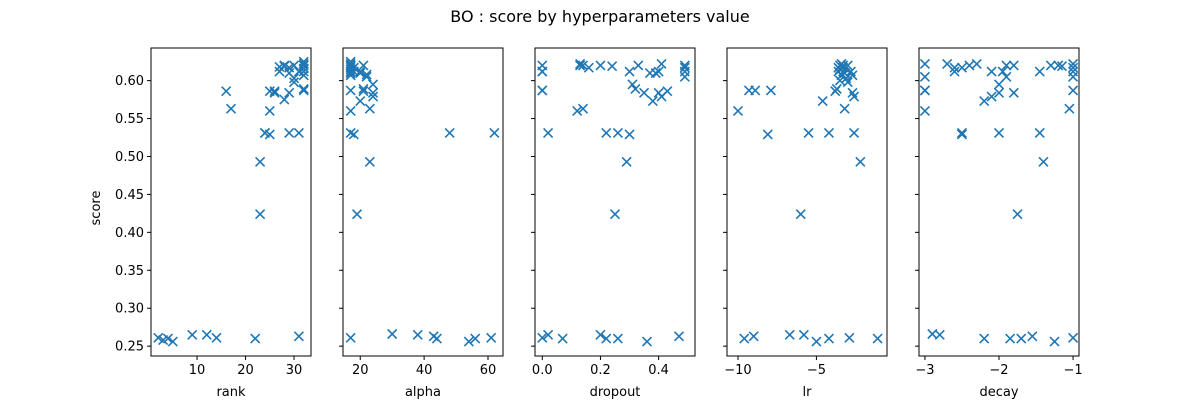  I want to click on subplot-dropout: 0.0 0.2 0.4 dropout, so click(613, 223).